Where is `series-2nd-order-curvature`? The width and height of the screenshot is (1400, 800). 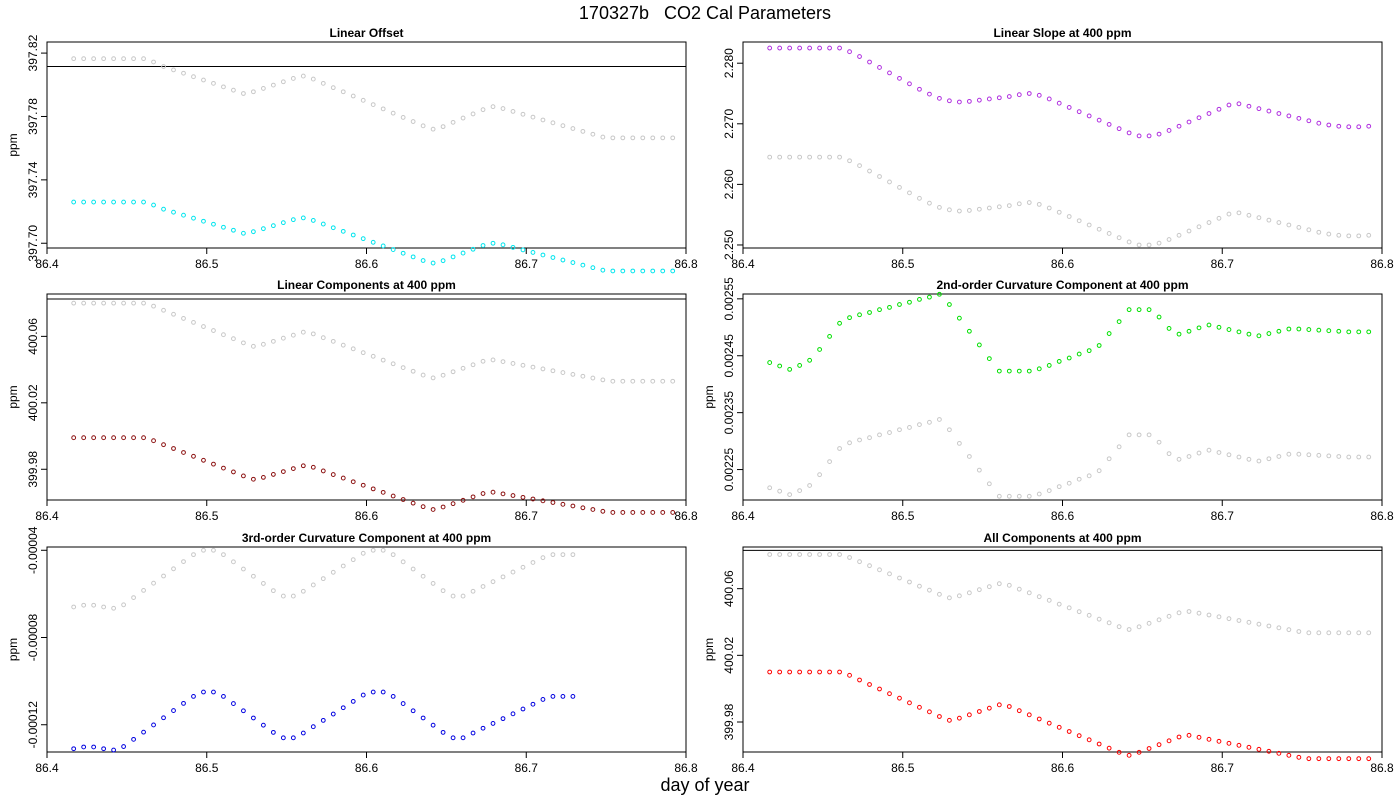
series-2nd-order-curvature is located at coordinates (1069, 332).